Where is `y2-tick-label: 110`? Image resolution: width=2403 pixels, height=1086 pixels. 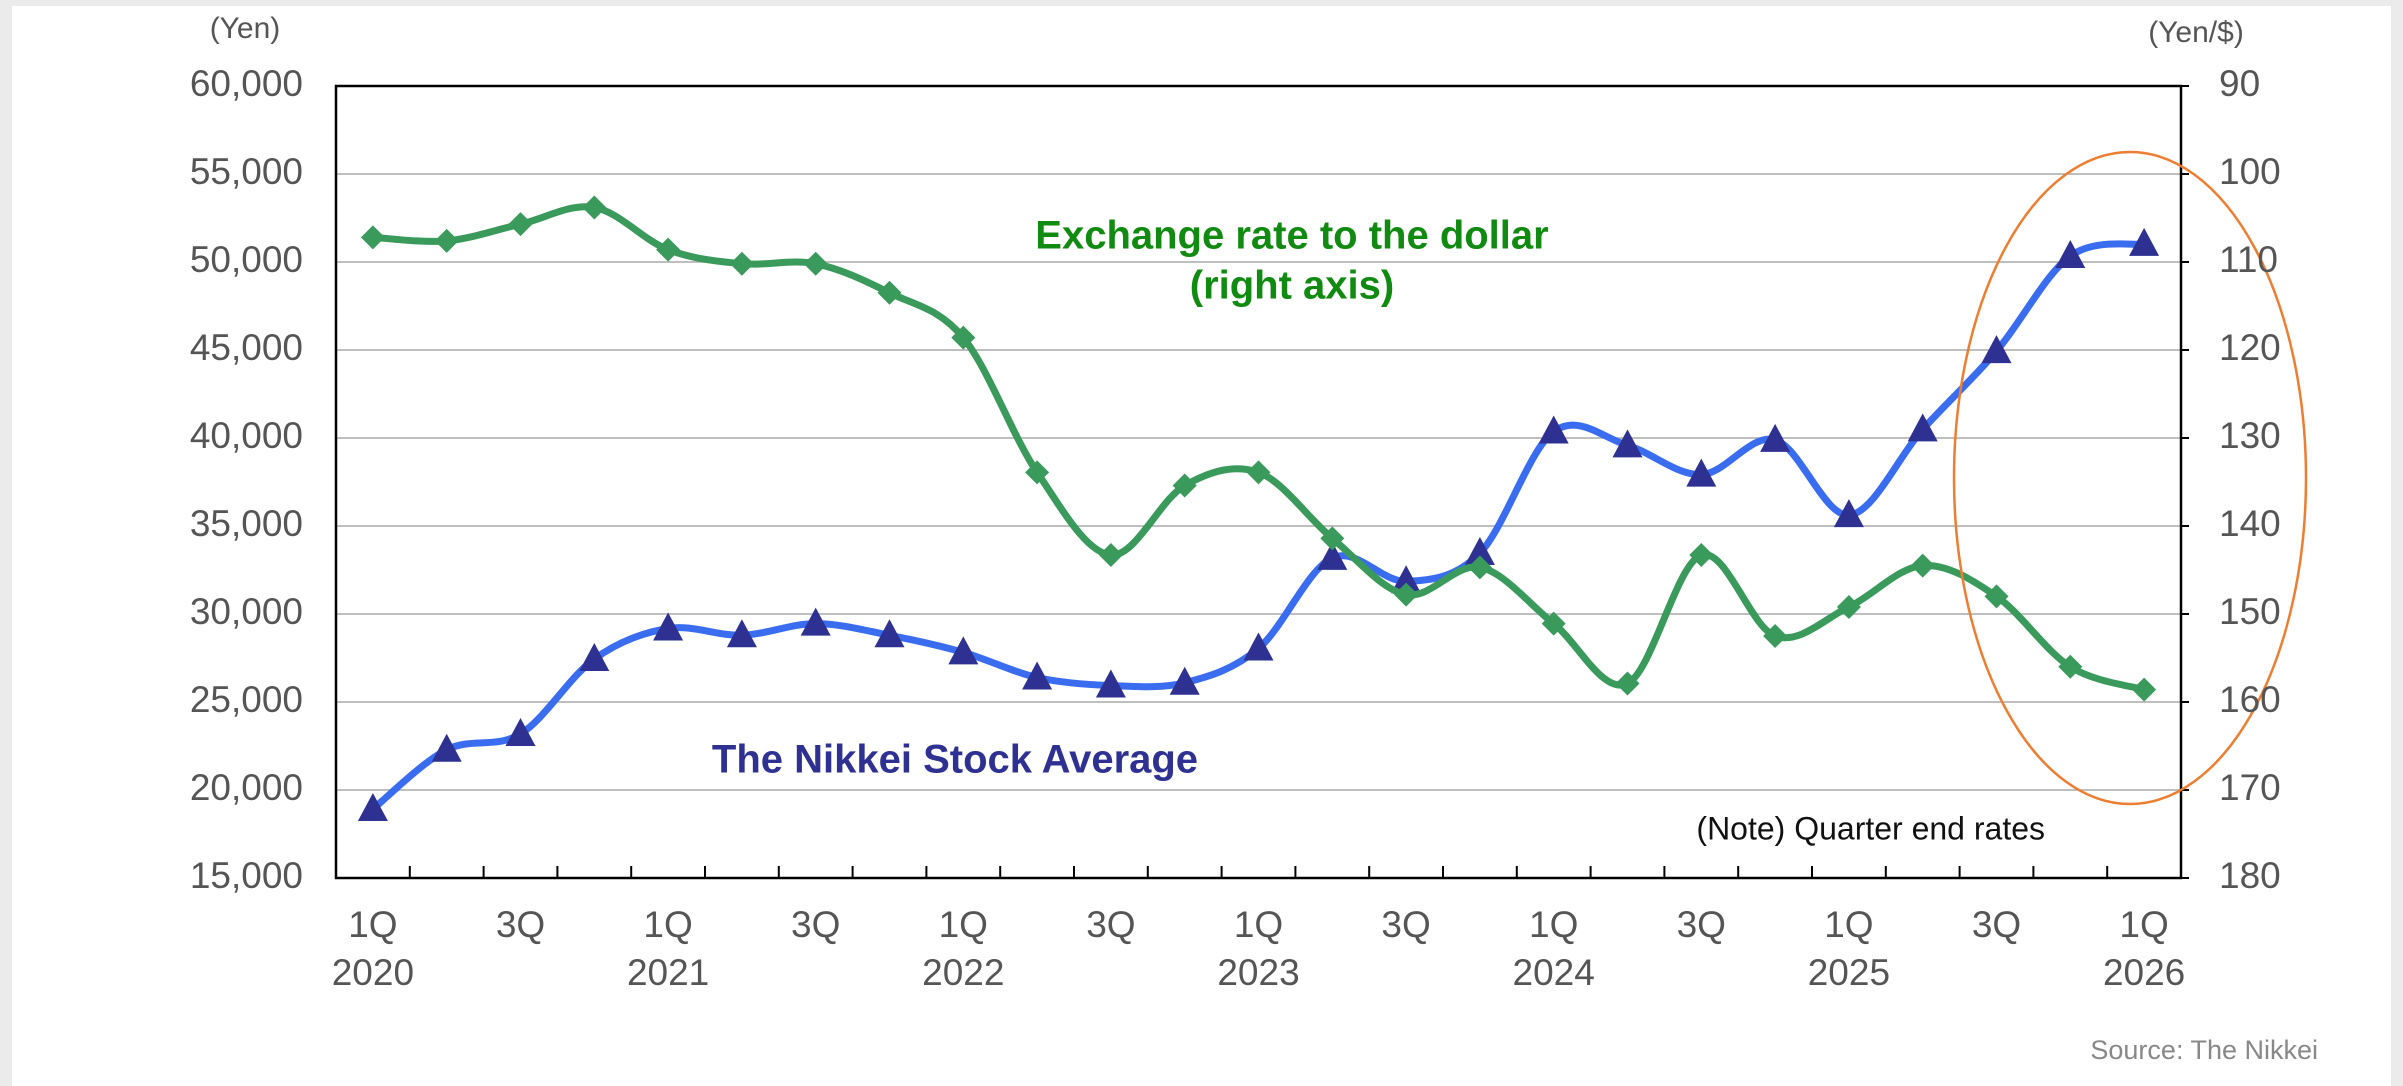 y2-tick-label: 110 is located at coordinates (2248, 259).